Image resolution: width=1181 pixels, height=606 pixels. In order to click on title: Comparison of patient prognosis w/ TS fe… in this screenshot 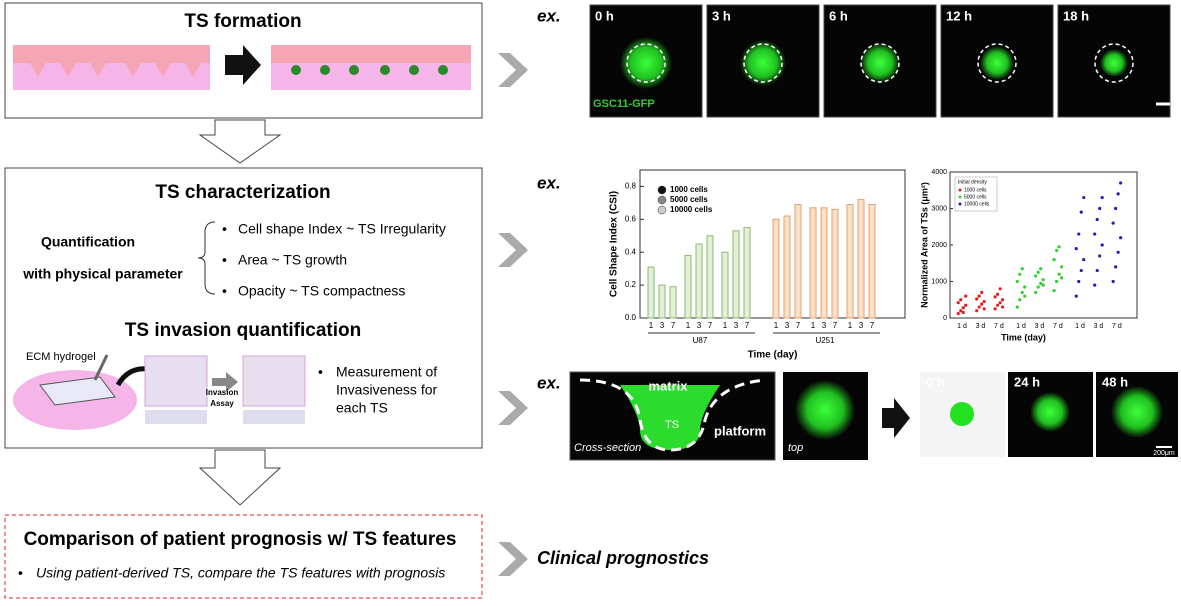, I will do `click(240, 539)`.